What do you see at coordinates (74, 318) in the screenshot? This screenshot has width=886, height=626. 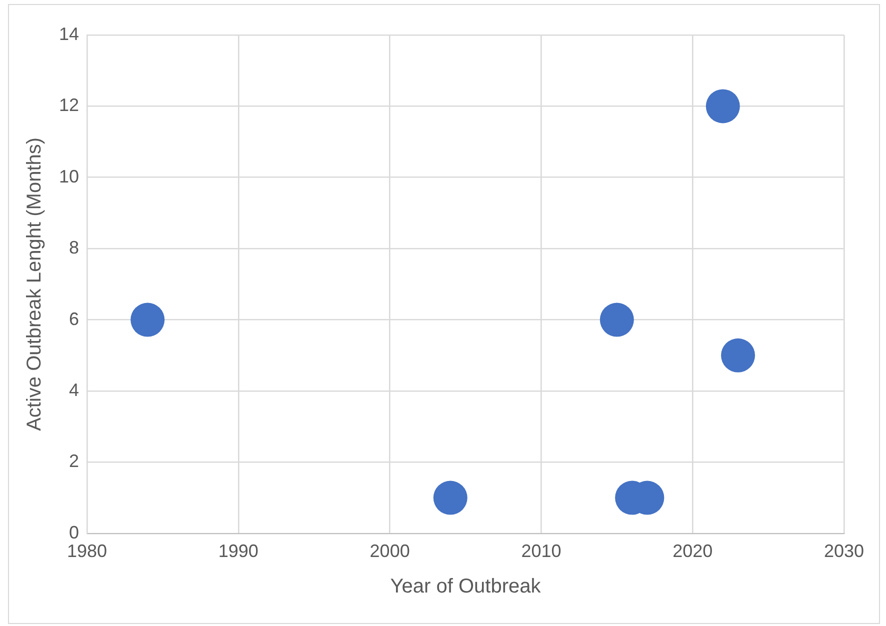 I see `y-tick-label: 6` at bounding box center [74, 318].